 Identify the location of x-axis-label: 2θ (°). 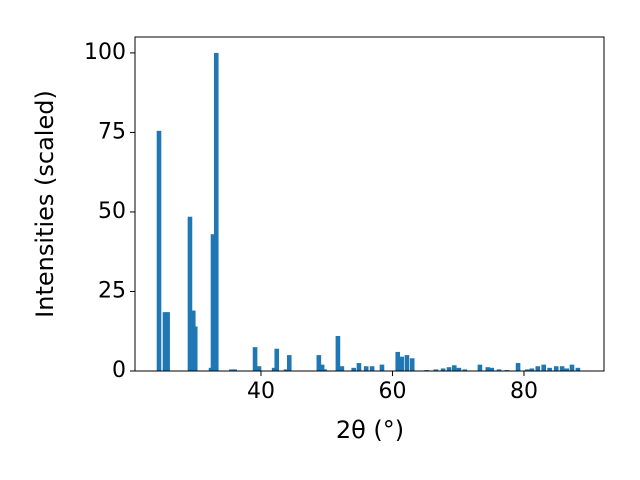
(370, 430).